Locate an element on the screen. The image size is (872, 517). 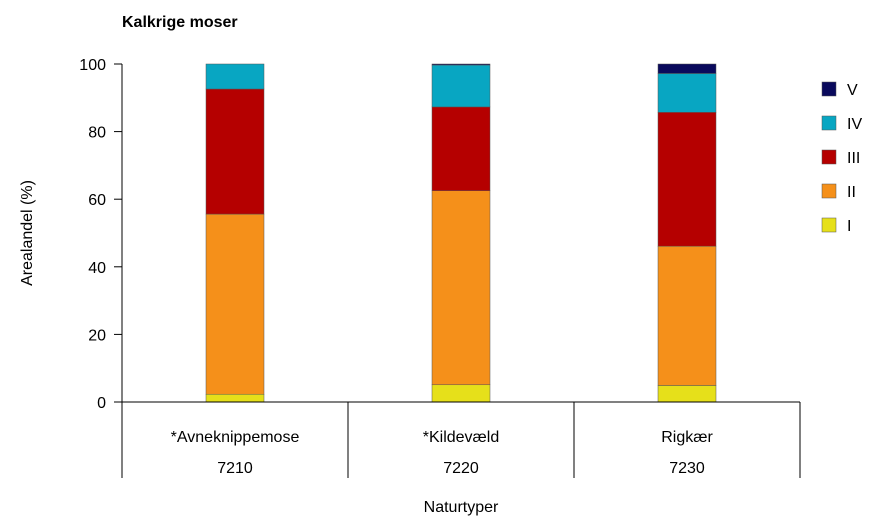
y-tick-label: 60 is located at coordinates (97, 200).